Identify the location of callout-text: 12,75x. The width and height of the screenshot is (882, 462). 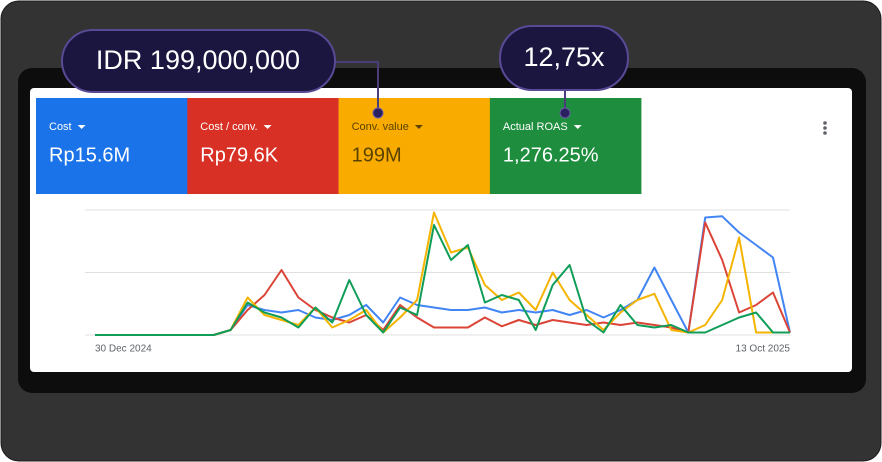
(564, 57).